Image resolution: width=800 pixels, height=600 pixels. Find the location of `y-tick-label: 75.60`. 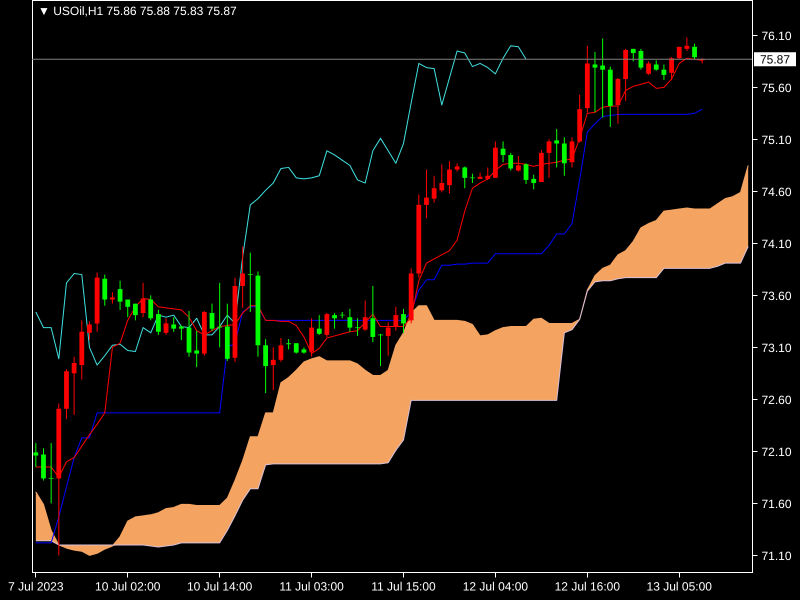

y-tick-label: 75.60 is located at coordinates (777, 87).